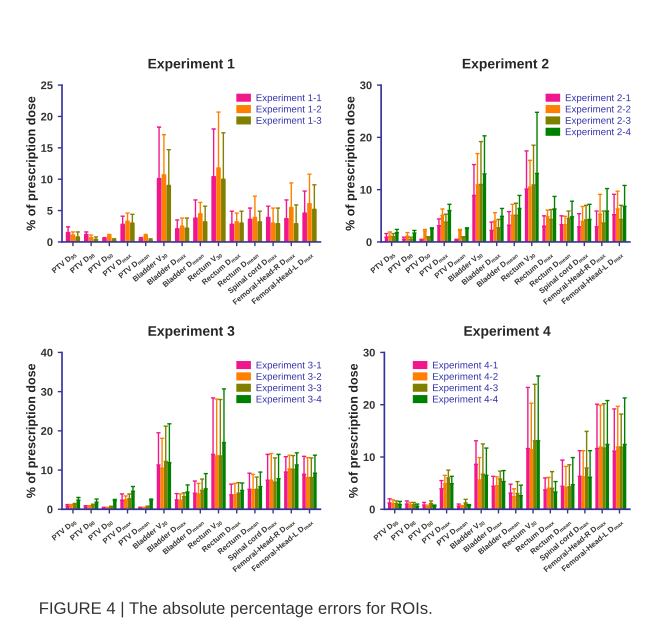 Image resolution: width=646 pixels, height=635 pixels. What do you see at coordinates (598, 109) in the screenshot?
I see `legend-label: Experiment 2-2` at bounding box center [598, 109].